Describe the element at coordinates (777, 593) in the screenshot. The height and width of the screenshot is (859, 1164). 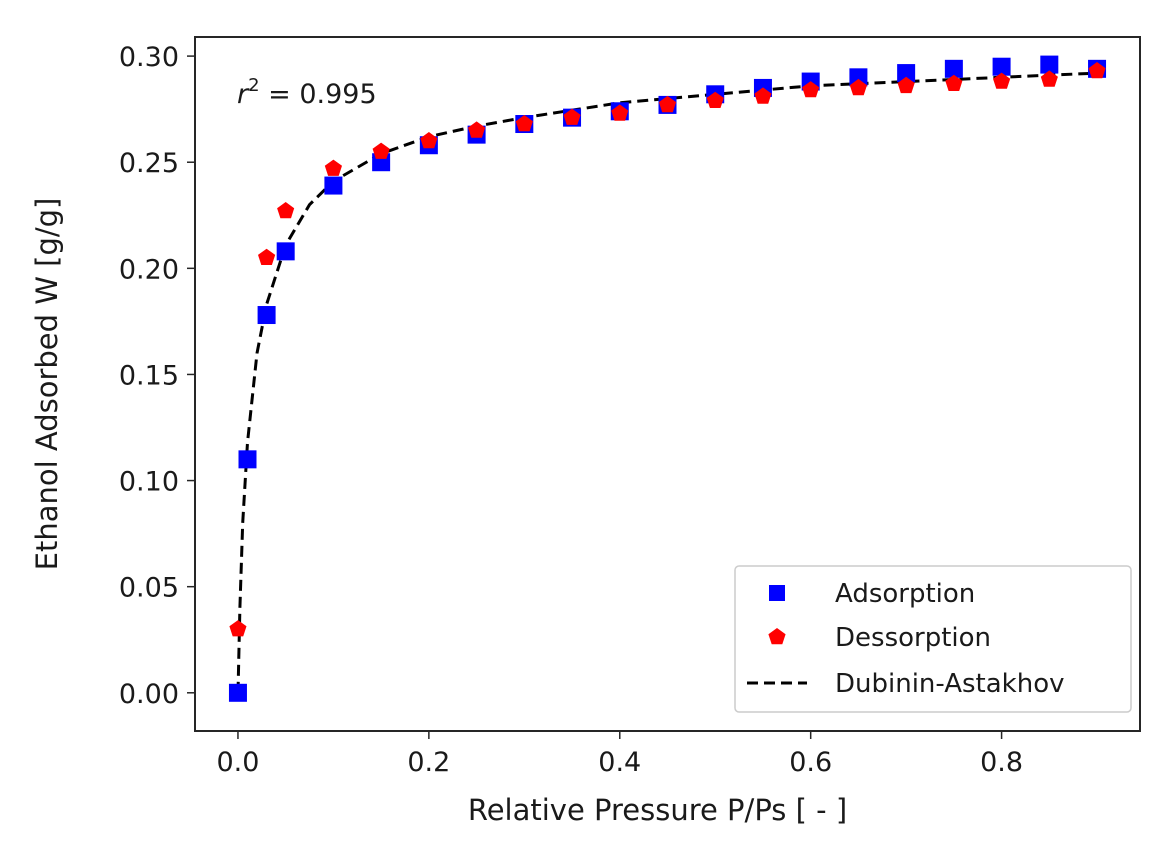
I see `legend-marker-adsorption` at that location.